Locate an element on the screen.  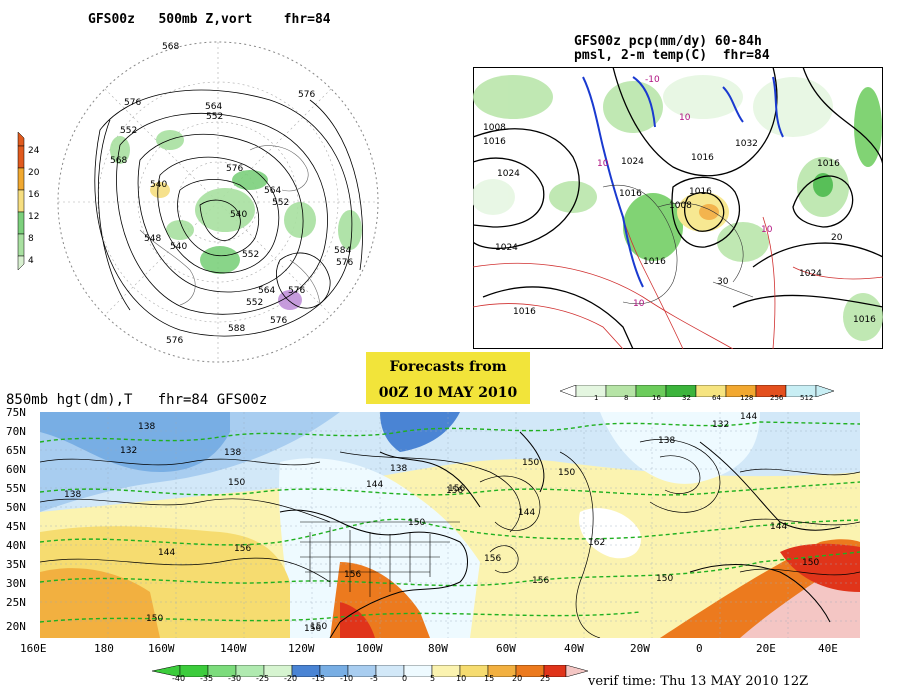
lat-label: 45N is located at coordinates (16, 526).